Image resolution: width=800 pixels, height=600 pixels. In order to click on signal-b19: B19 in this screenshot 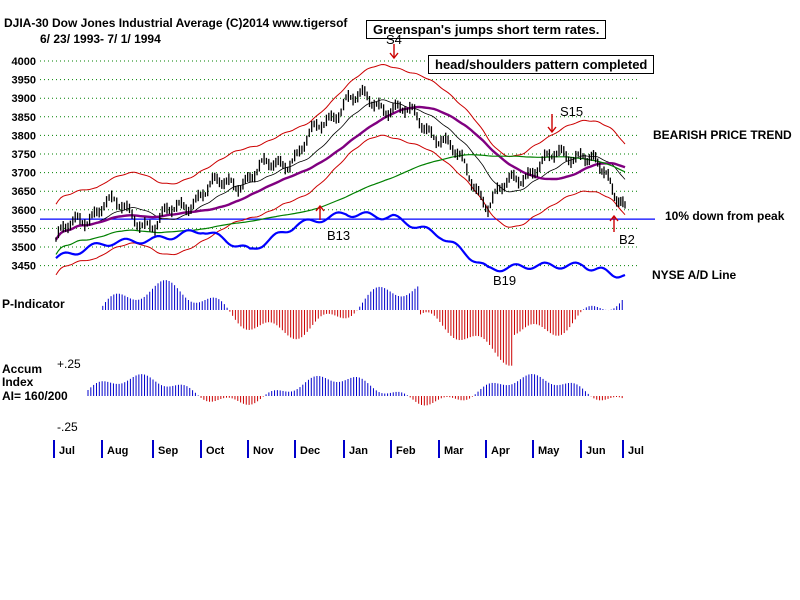, I will do `click(505, 280)`.